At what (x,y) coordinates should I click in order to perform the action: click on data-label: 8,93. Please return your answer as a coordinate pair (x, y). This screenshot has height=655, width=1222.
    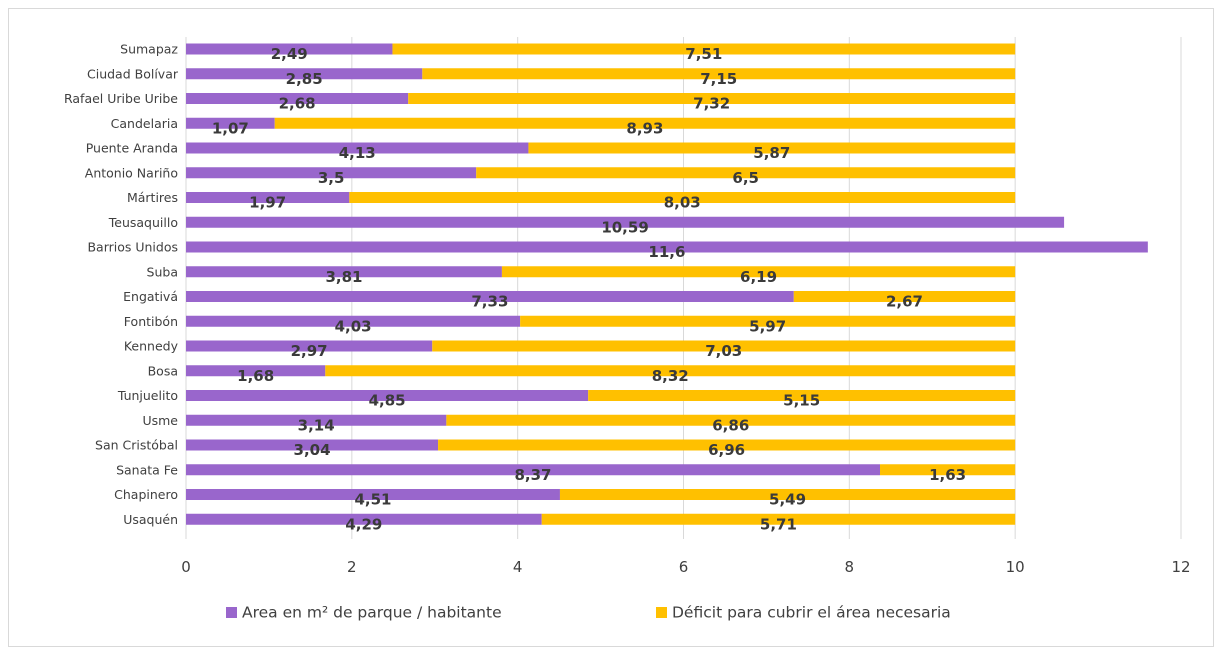
    Looking at the image, I should click on (644, 128).